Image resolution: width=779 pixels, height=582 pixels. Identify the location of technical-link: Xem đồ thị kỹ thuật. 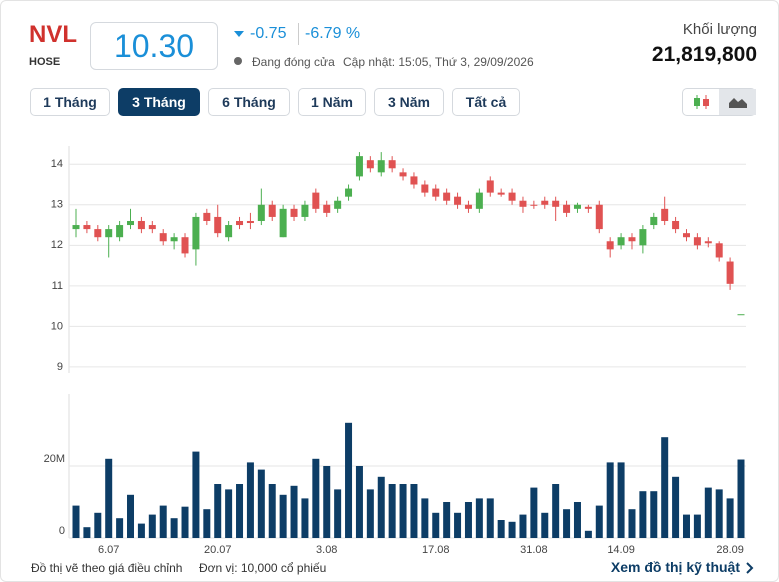
(675, 567).